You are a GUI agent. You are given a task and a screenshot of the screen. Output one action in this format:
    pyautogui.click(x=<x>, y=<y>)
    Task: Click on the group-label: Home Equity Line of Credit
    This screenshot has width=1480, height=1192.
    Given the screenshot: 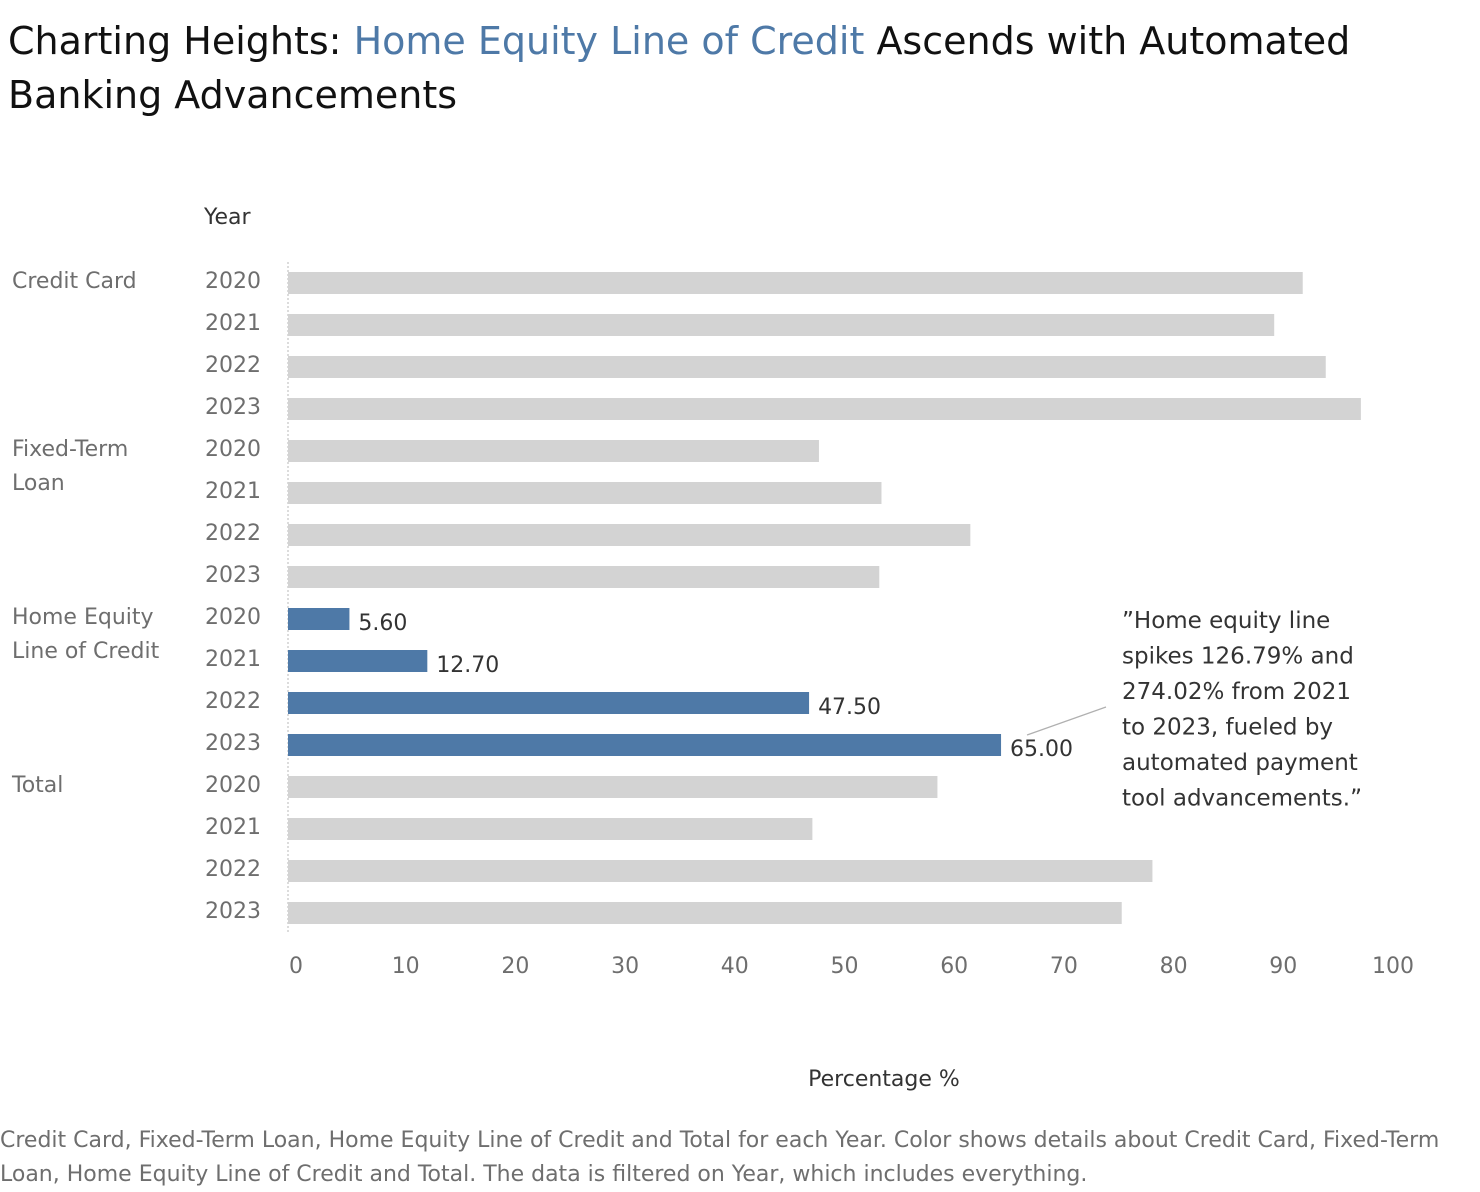 What is the action you would take?
    pyautogui.click(x=86, y=634)
    